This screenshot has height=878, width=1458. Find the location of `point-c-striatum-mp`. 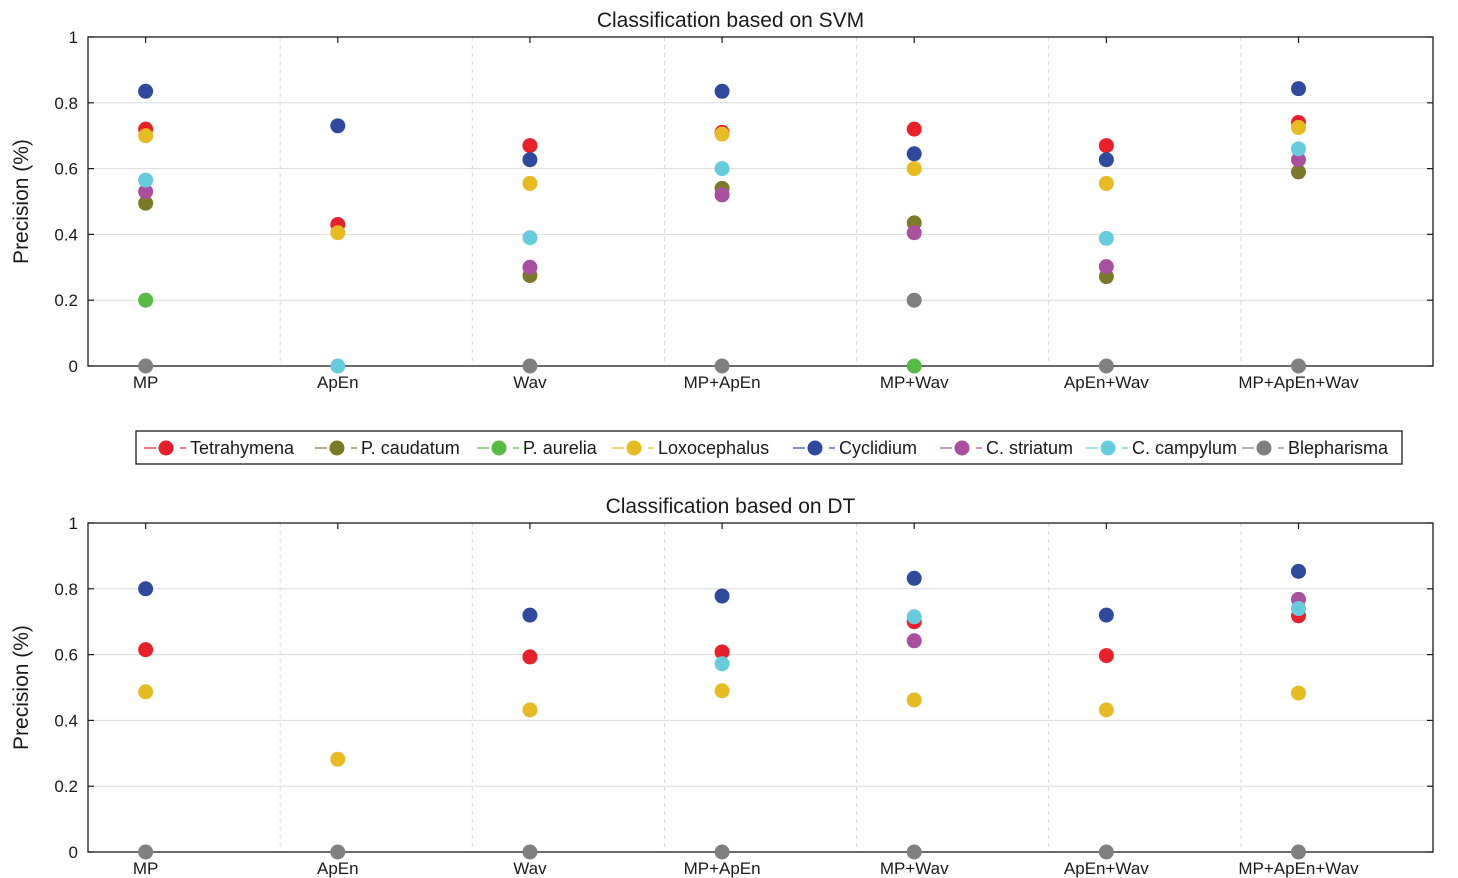

point-c-striatum-mp is located at coordinates (146, 192).